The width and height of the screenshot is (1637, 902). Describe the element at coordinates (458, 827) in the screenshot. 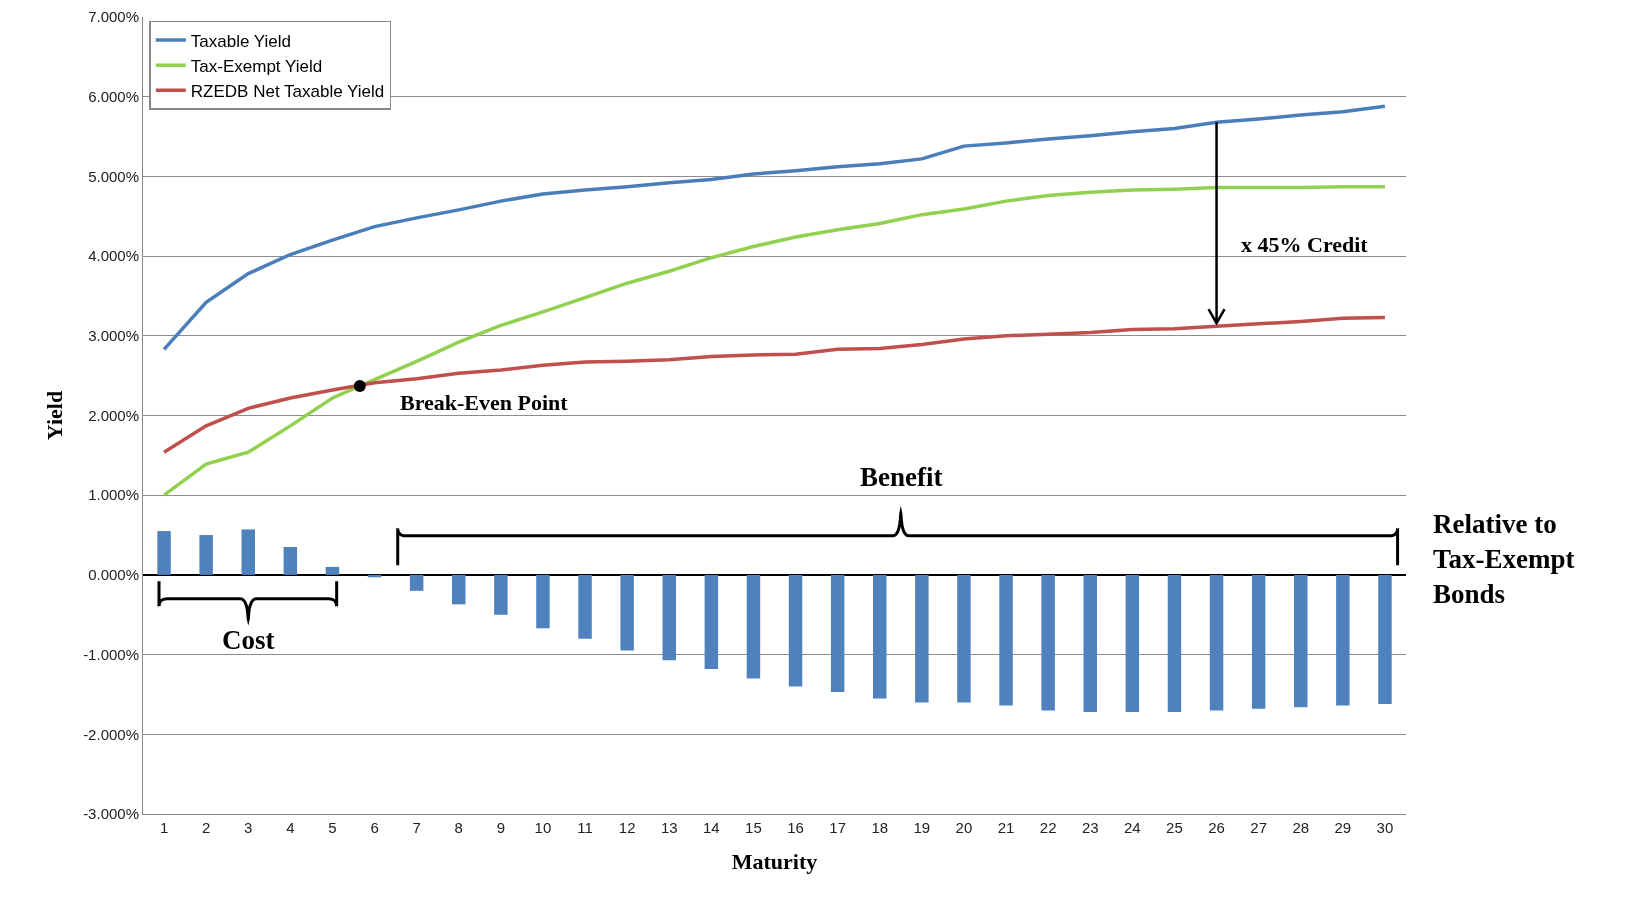

I see `x-tick-label: 8` at that location.